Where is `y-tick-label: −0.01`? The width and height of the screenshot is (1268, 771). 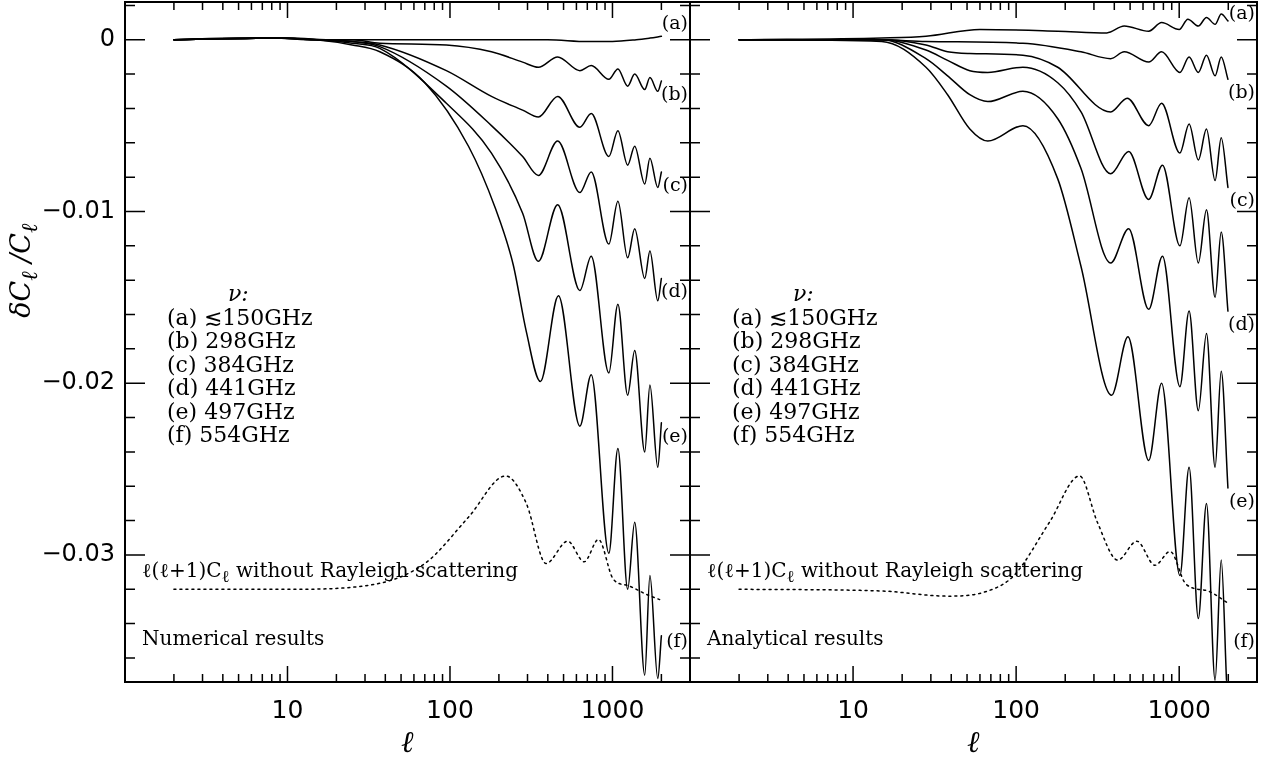 y-tick-label: −0.01 is located at coordinates (78, 209).